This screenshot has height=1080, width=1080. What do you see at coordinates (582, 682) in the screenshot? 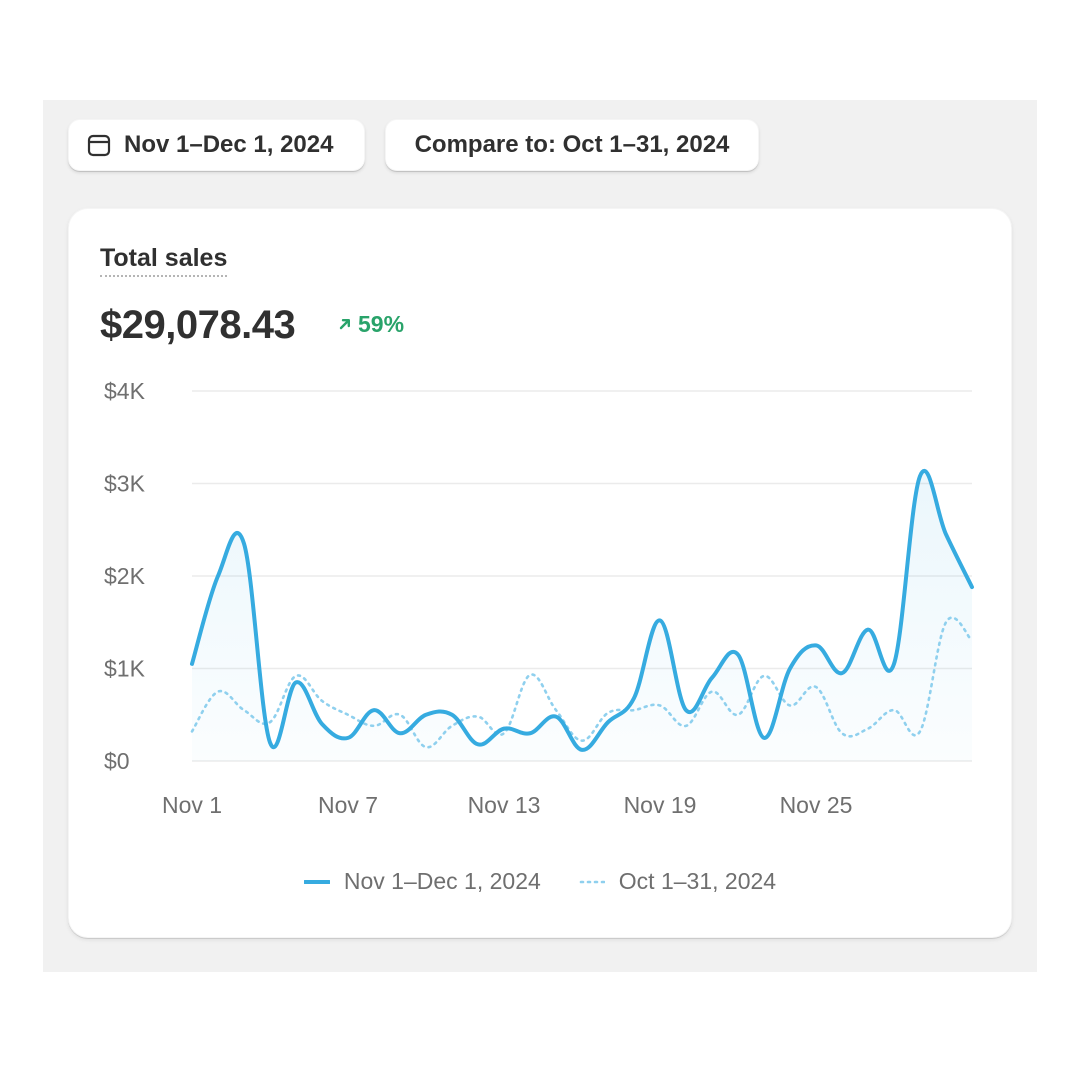
I see `series-line-compare` at bounding box center [582, 682].